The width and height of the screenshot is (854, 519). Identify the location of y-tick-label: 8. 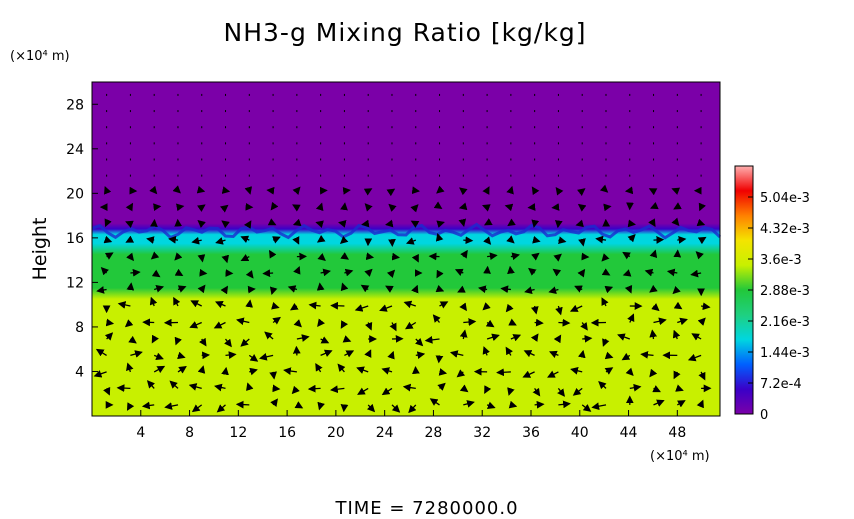
(79, 328).